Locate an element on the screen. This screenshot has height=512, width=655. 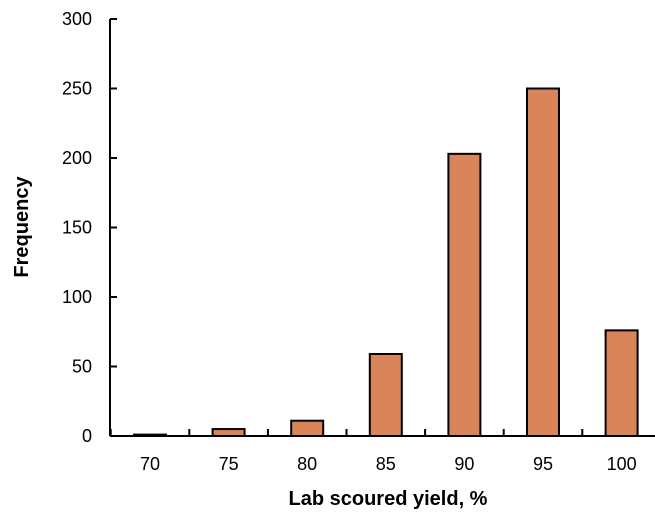
y-tick-label: 0 is located at coordinates (87, 436).